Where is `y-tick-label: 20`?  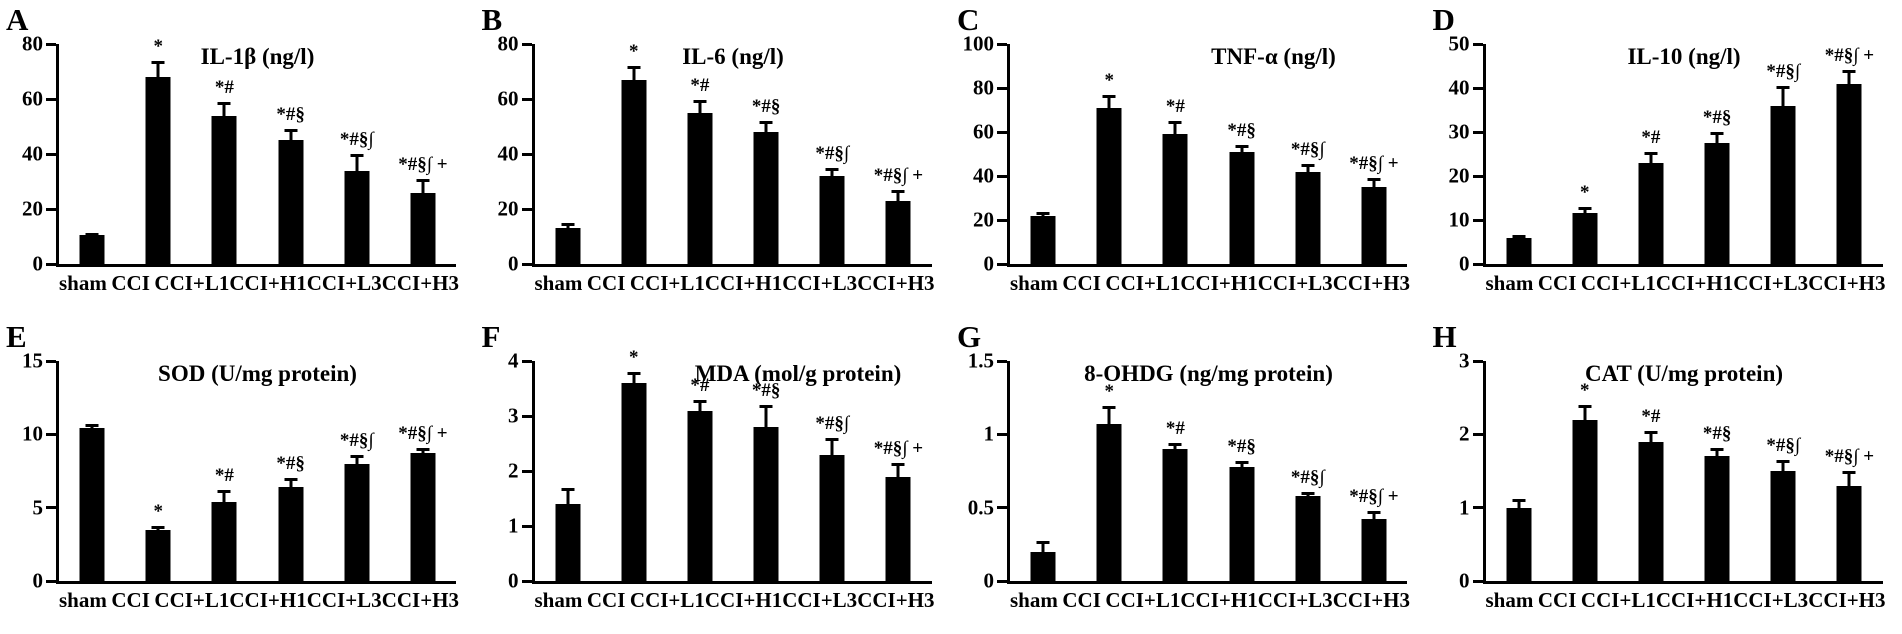
y-tick-label: 20 is located at coordinates (1459, 175).